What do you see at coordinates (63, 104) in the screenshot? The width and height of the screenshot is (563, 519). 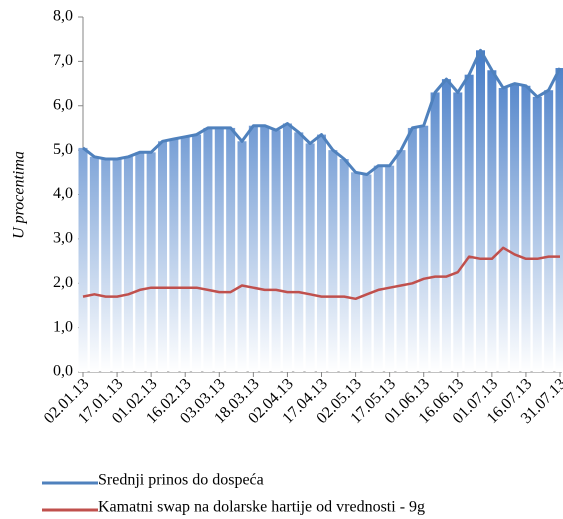 I see `y-tick-label: 6,0` at bounding box center [63, 104].